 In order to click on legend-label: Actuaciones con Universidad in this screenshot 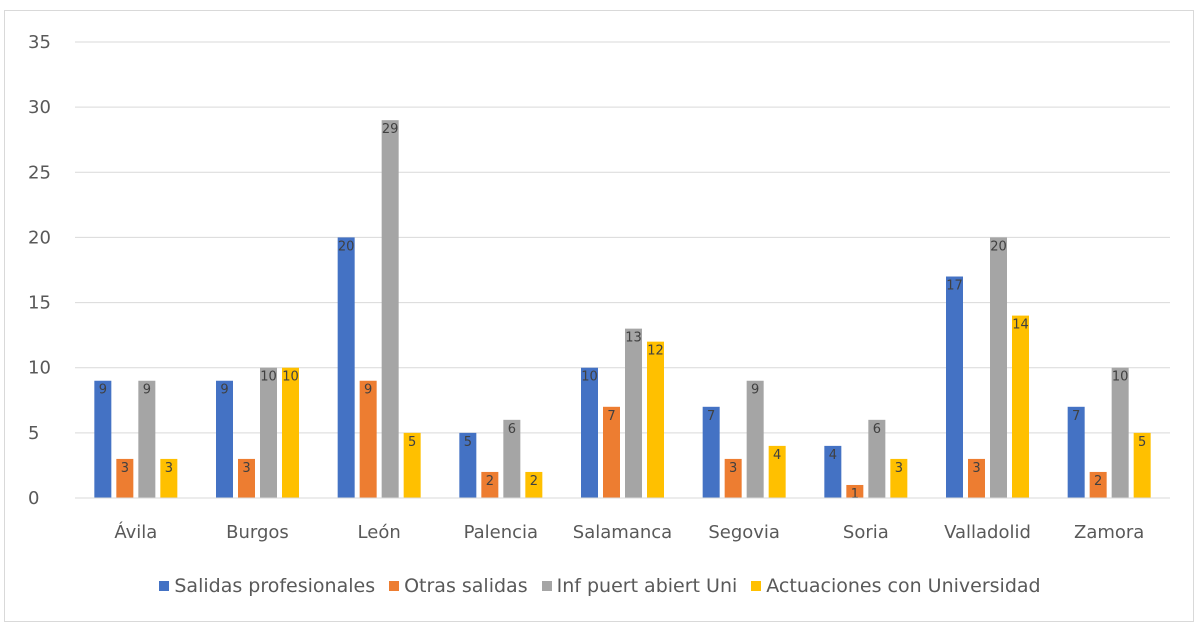, I will do `click(903, 586)`.